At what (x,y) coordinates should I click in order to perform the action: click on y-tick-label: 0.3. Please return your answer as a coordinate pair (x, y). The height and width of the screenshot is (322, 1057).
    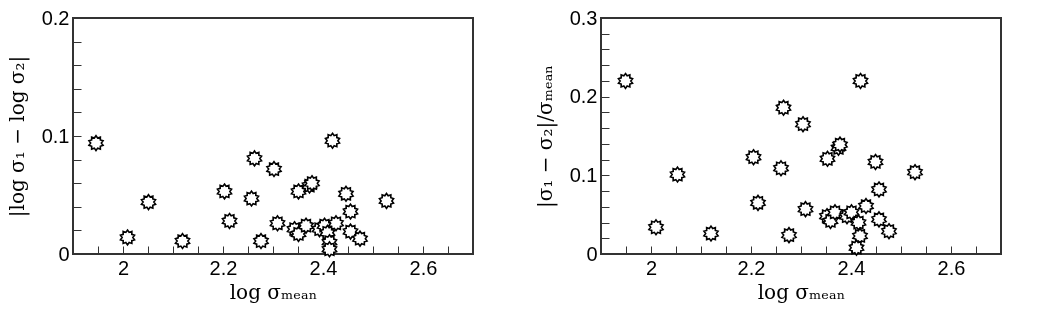
    Looking at the image, I should click on (583, 17).